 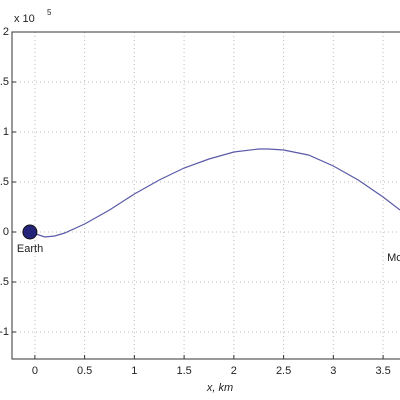 I want to click on x-tick-label: 0, so click(x=35, y=371).